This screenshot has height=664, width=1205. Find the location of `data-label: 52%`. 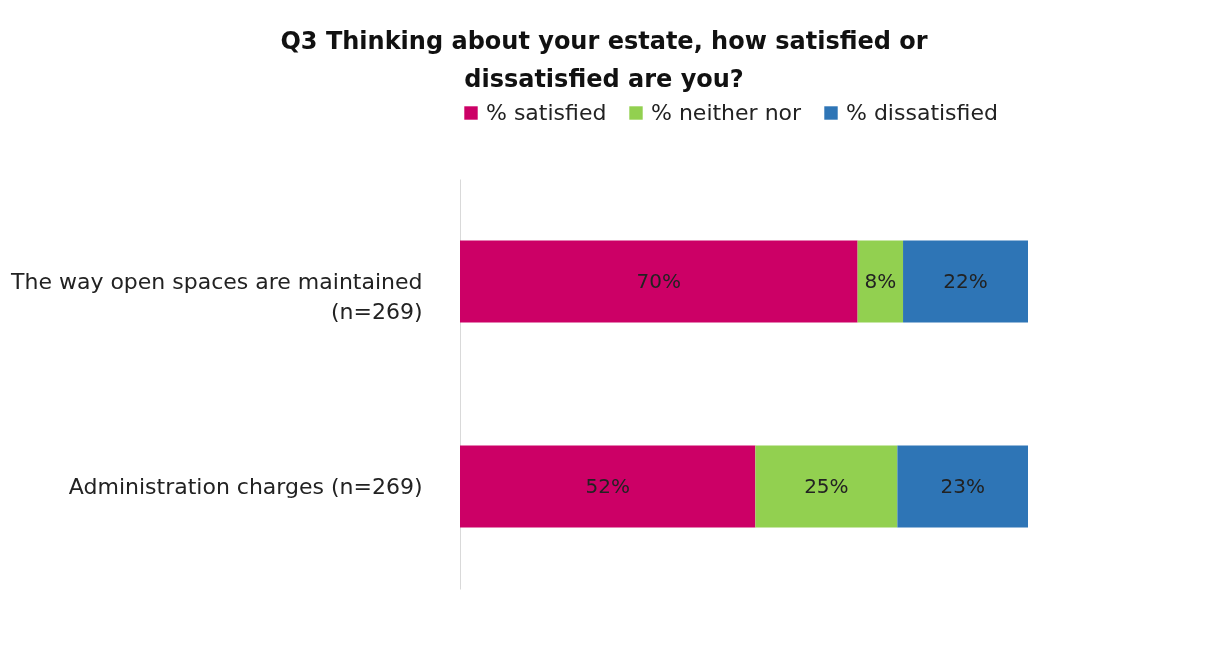

data-label: 52% is located at coordinates (607, 485).